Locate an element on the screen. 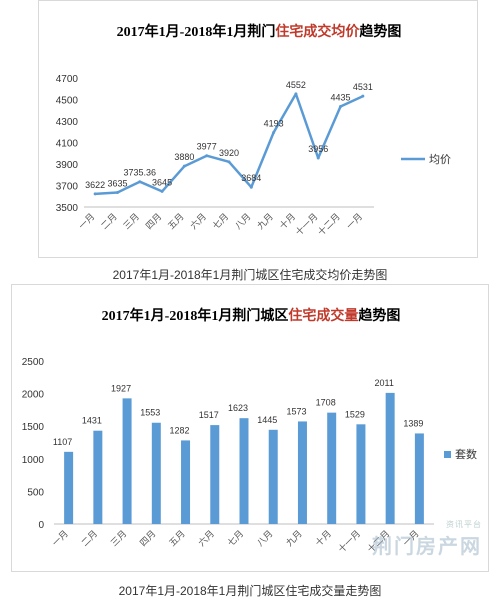 This screenshot has height=605, width=500. volume-data-label: 1389 is located at coordinates (413, 423).